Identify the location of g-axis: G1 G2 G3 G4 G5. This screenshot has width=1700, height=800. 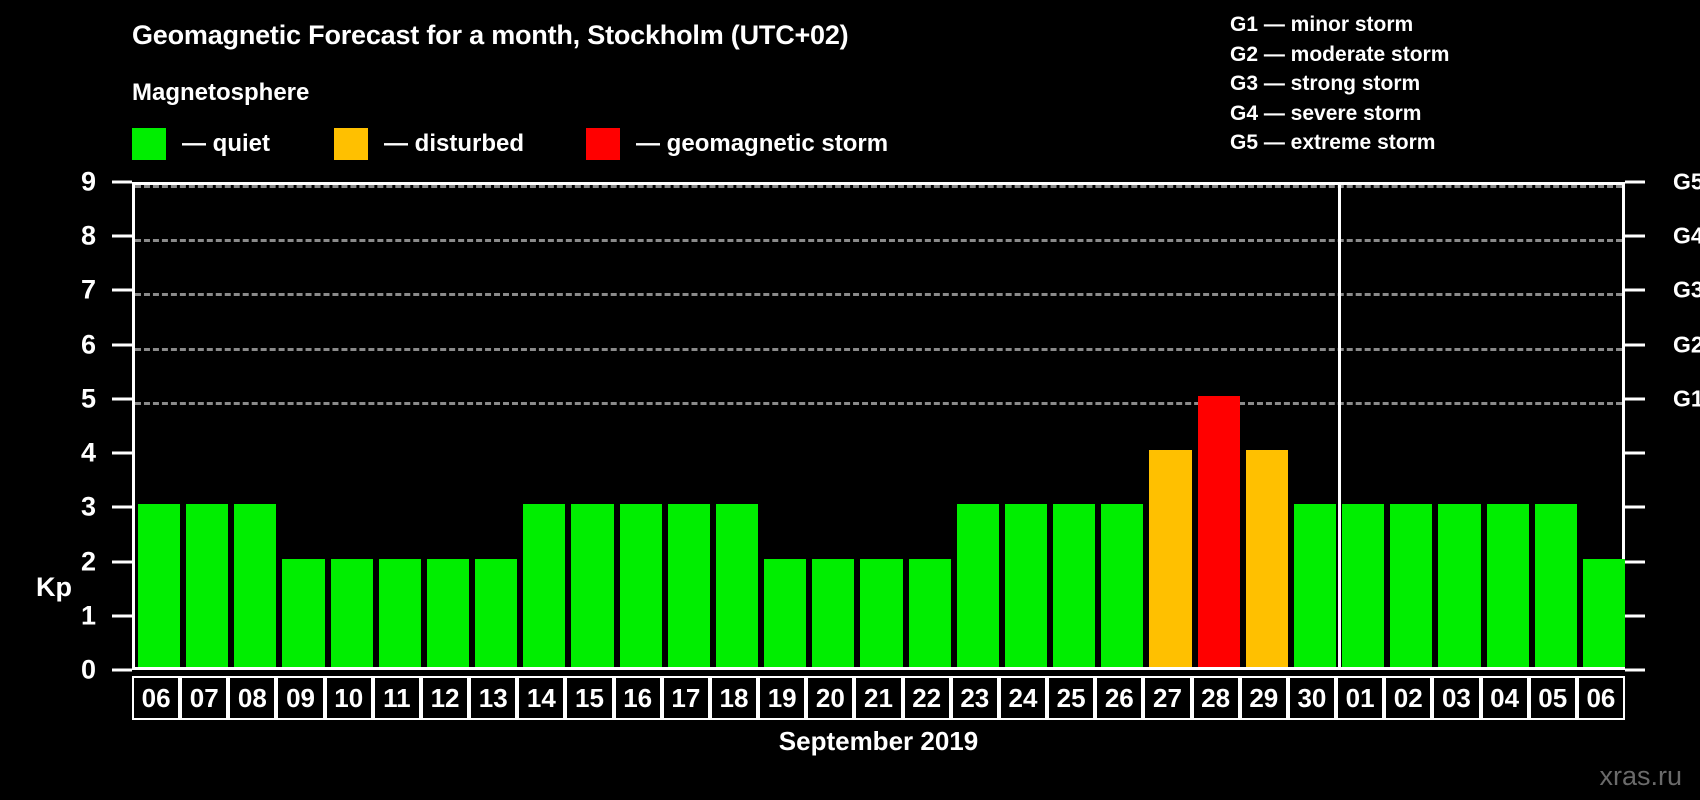
(1662, 420).